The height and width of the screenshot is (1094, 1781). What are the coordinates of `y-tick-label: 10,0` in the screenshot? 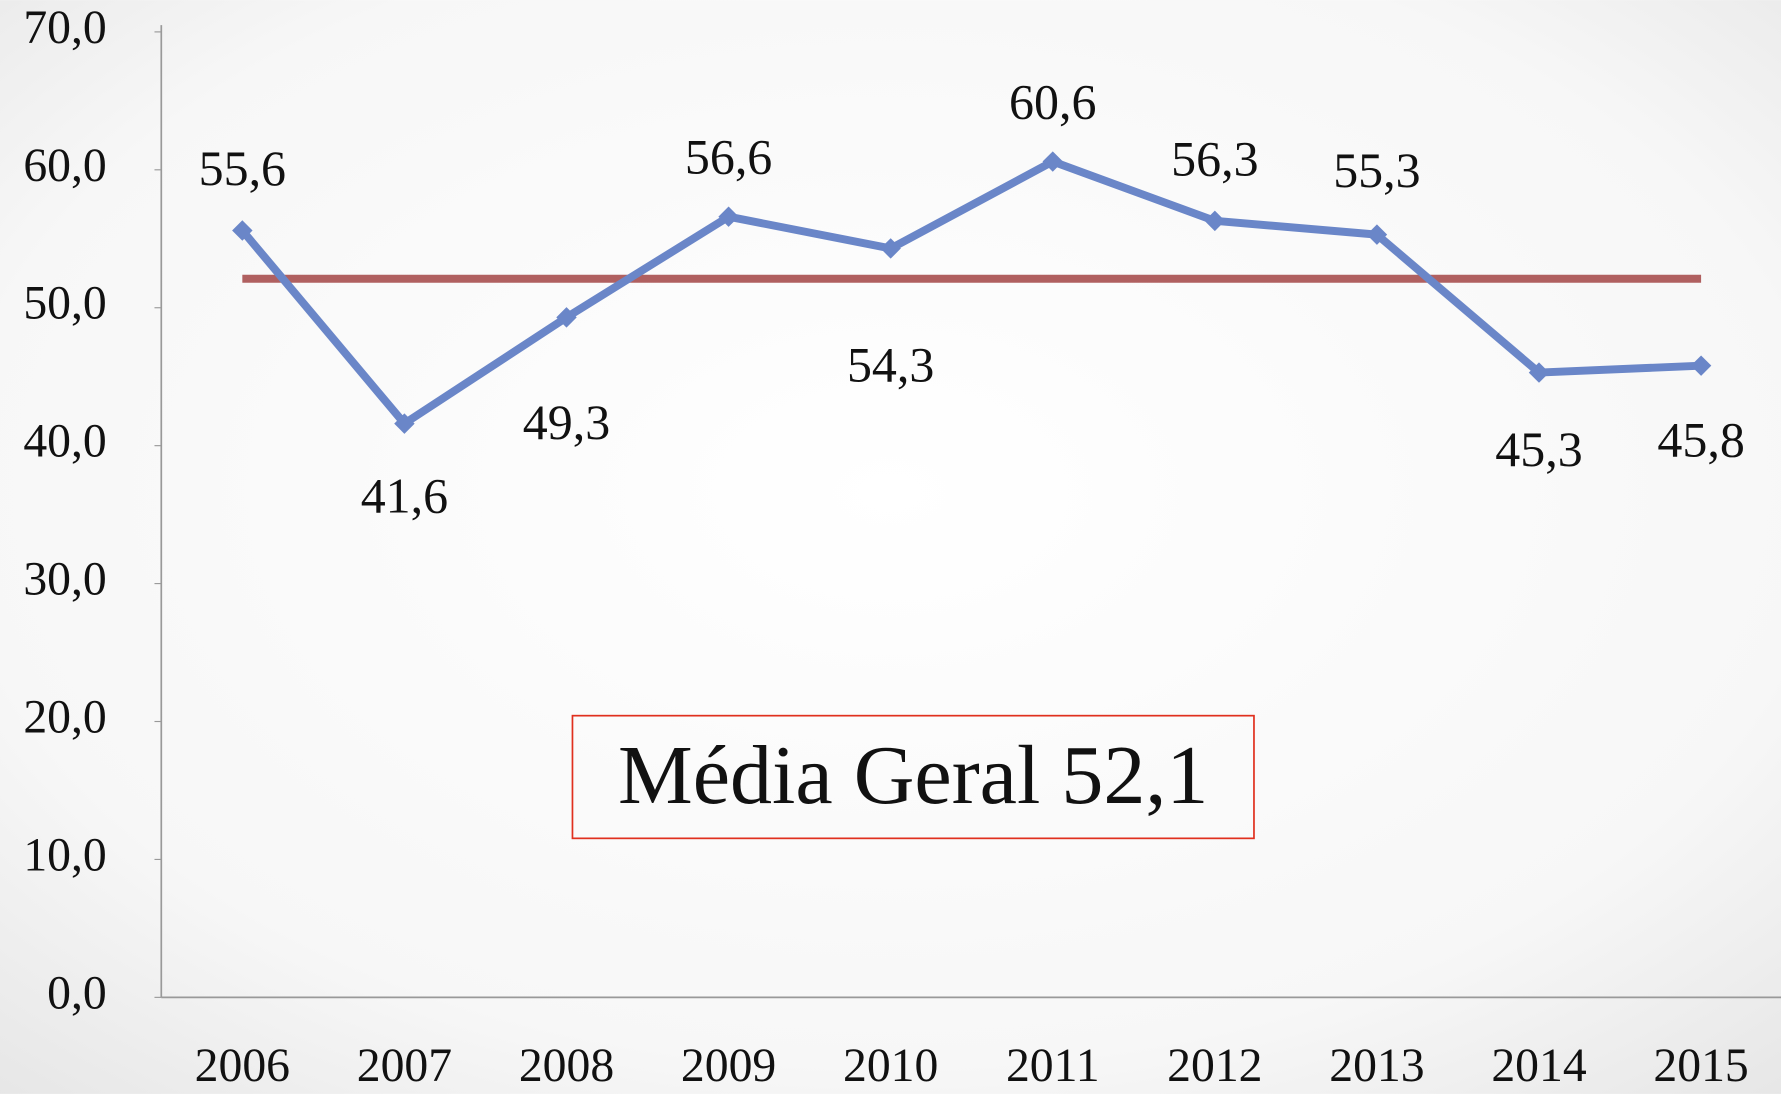 It's located at (64, 854).